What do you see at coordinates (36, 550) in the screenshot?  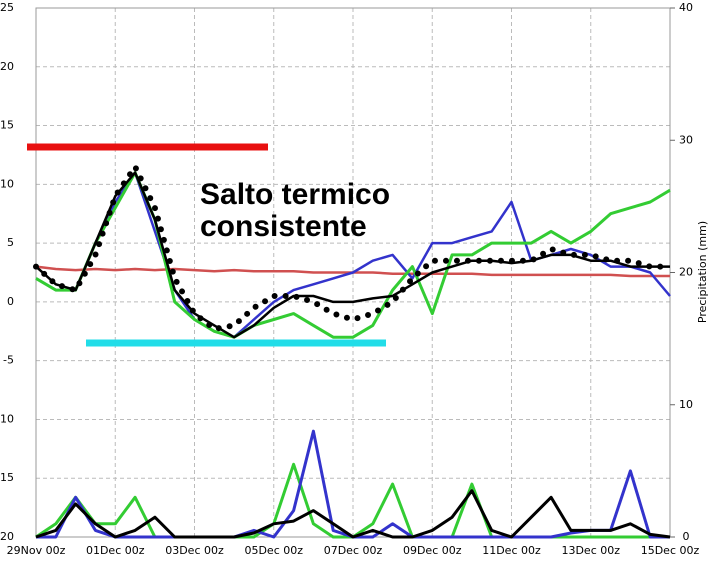 I see `x-tick-label: 29Nov 00z` at bounding box center [36, 550].